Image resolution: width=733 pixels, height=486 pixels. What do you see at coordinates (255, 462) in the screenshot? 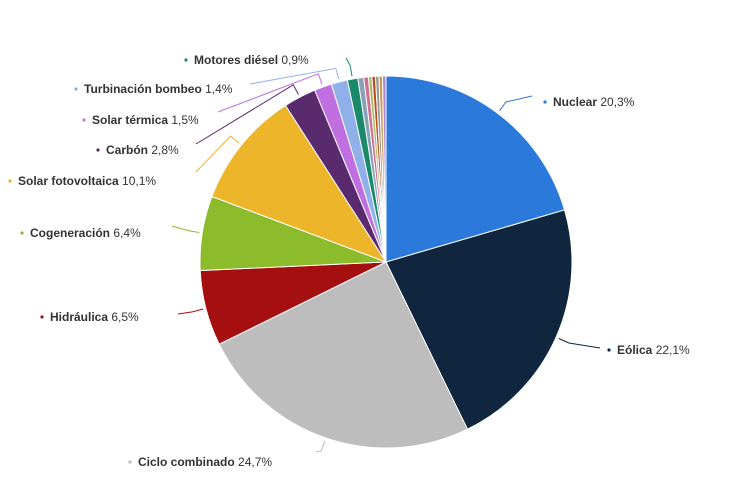
I see `slice-label-value: 24,7%` at bounding box center [255, 462].